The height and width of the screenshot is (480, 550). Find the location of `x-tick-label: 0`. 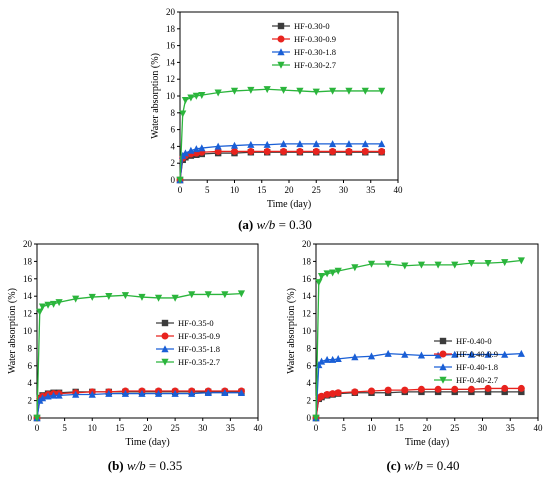

x-tick-label: 0 is located at coordinates (316, 428).